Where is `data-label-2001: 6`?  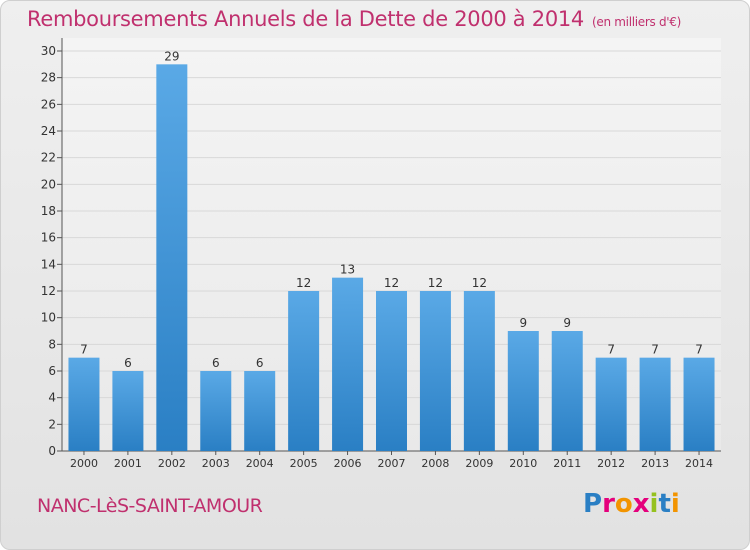
data-label-2001: 6 is located at coordinates (128, 363).